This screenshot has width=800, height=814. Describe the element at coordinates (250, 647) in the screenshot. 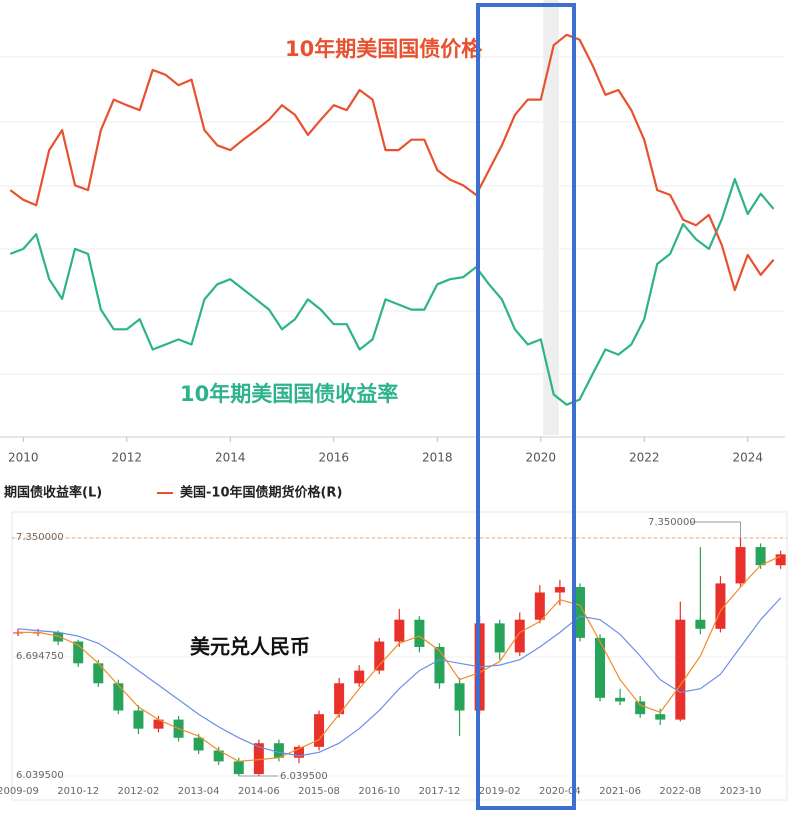

I see `fx-title: 美元兑人民币` at that location.